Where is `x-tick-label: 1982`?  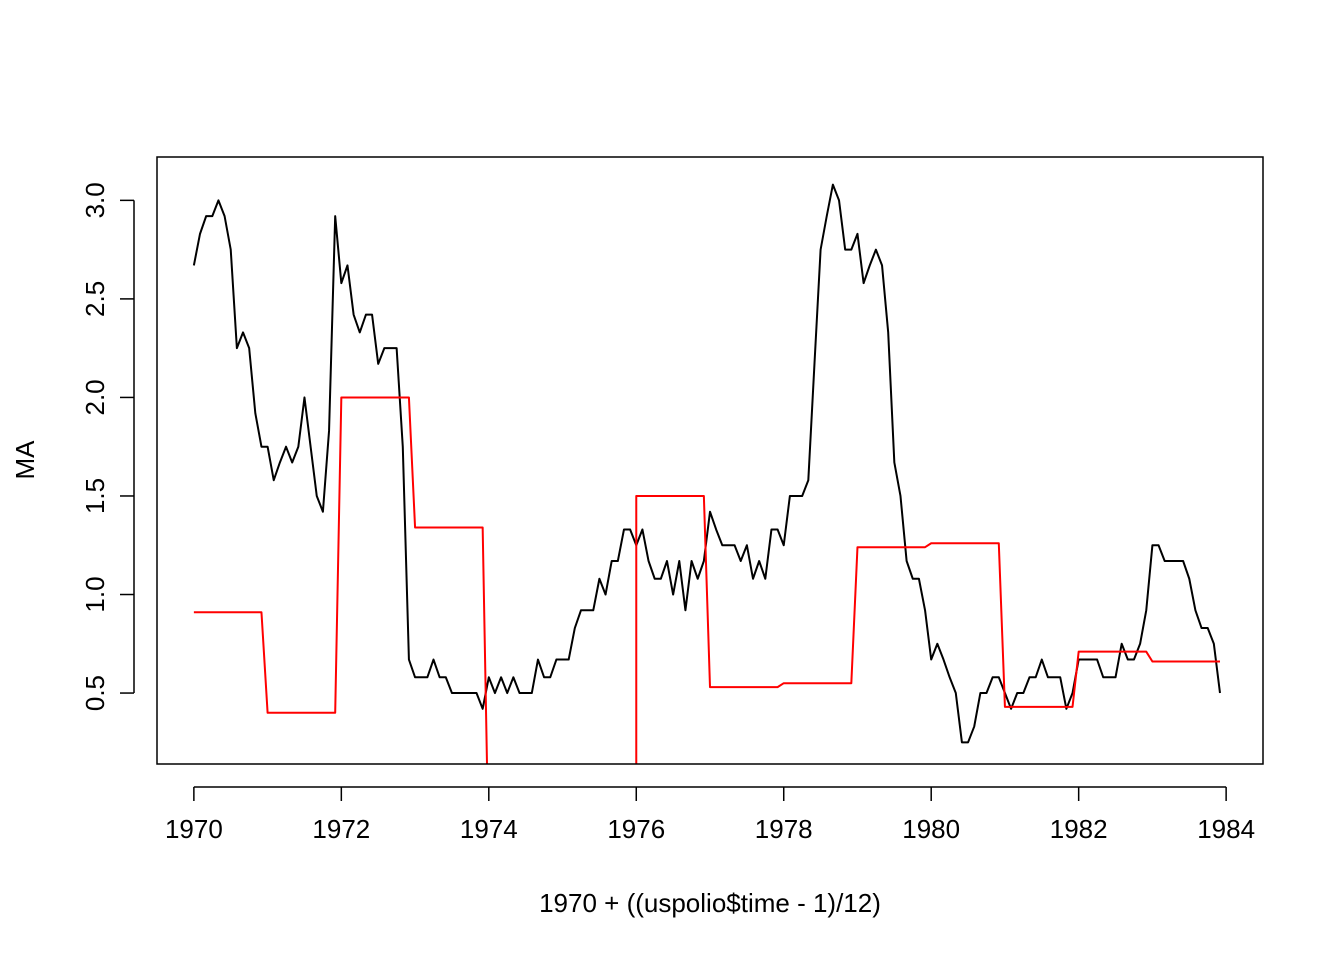 x-tick-label: 1982 is located at coordinates (1079, 829).